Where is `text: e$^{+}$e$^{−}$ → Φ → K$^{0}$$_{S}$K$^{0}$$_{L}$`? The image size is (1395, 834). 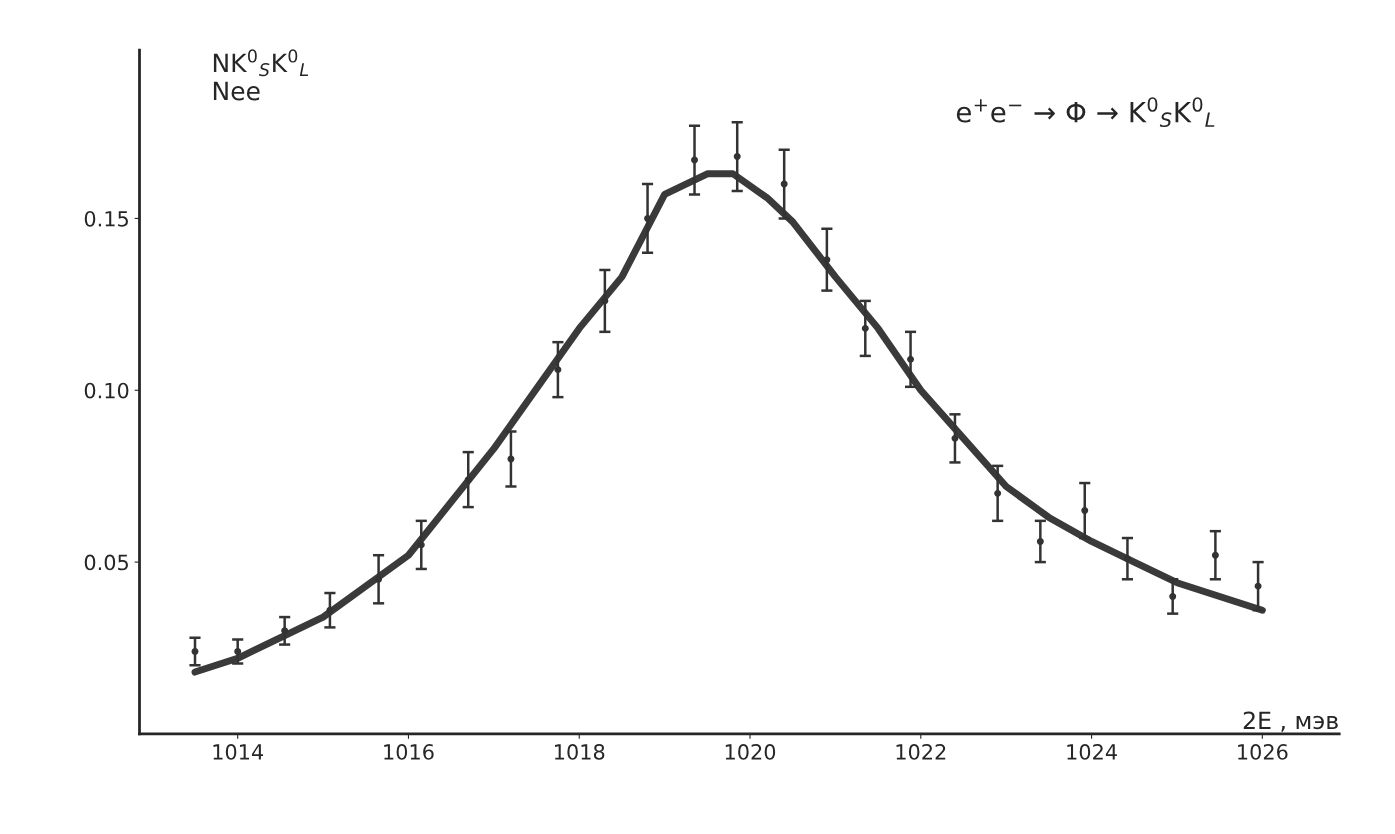 text: e$^{+}$e$^{−}$ → Φ → K$^{0}$$_{S}$K$^{0}$$_{L}$ is located at coordinates (1085, 112).